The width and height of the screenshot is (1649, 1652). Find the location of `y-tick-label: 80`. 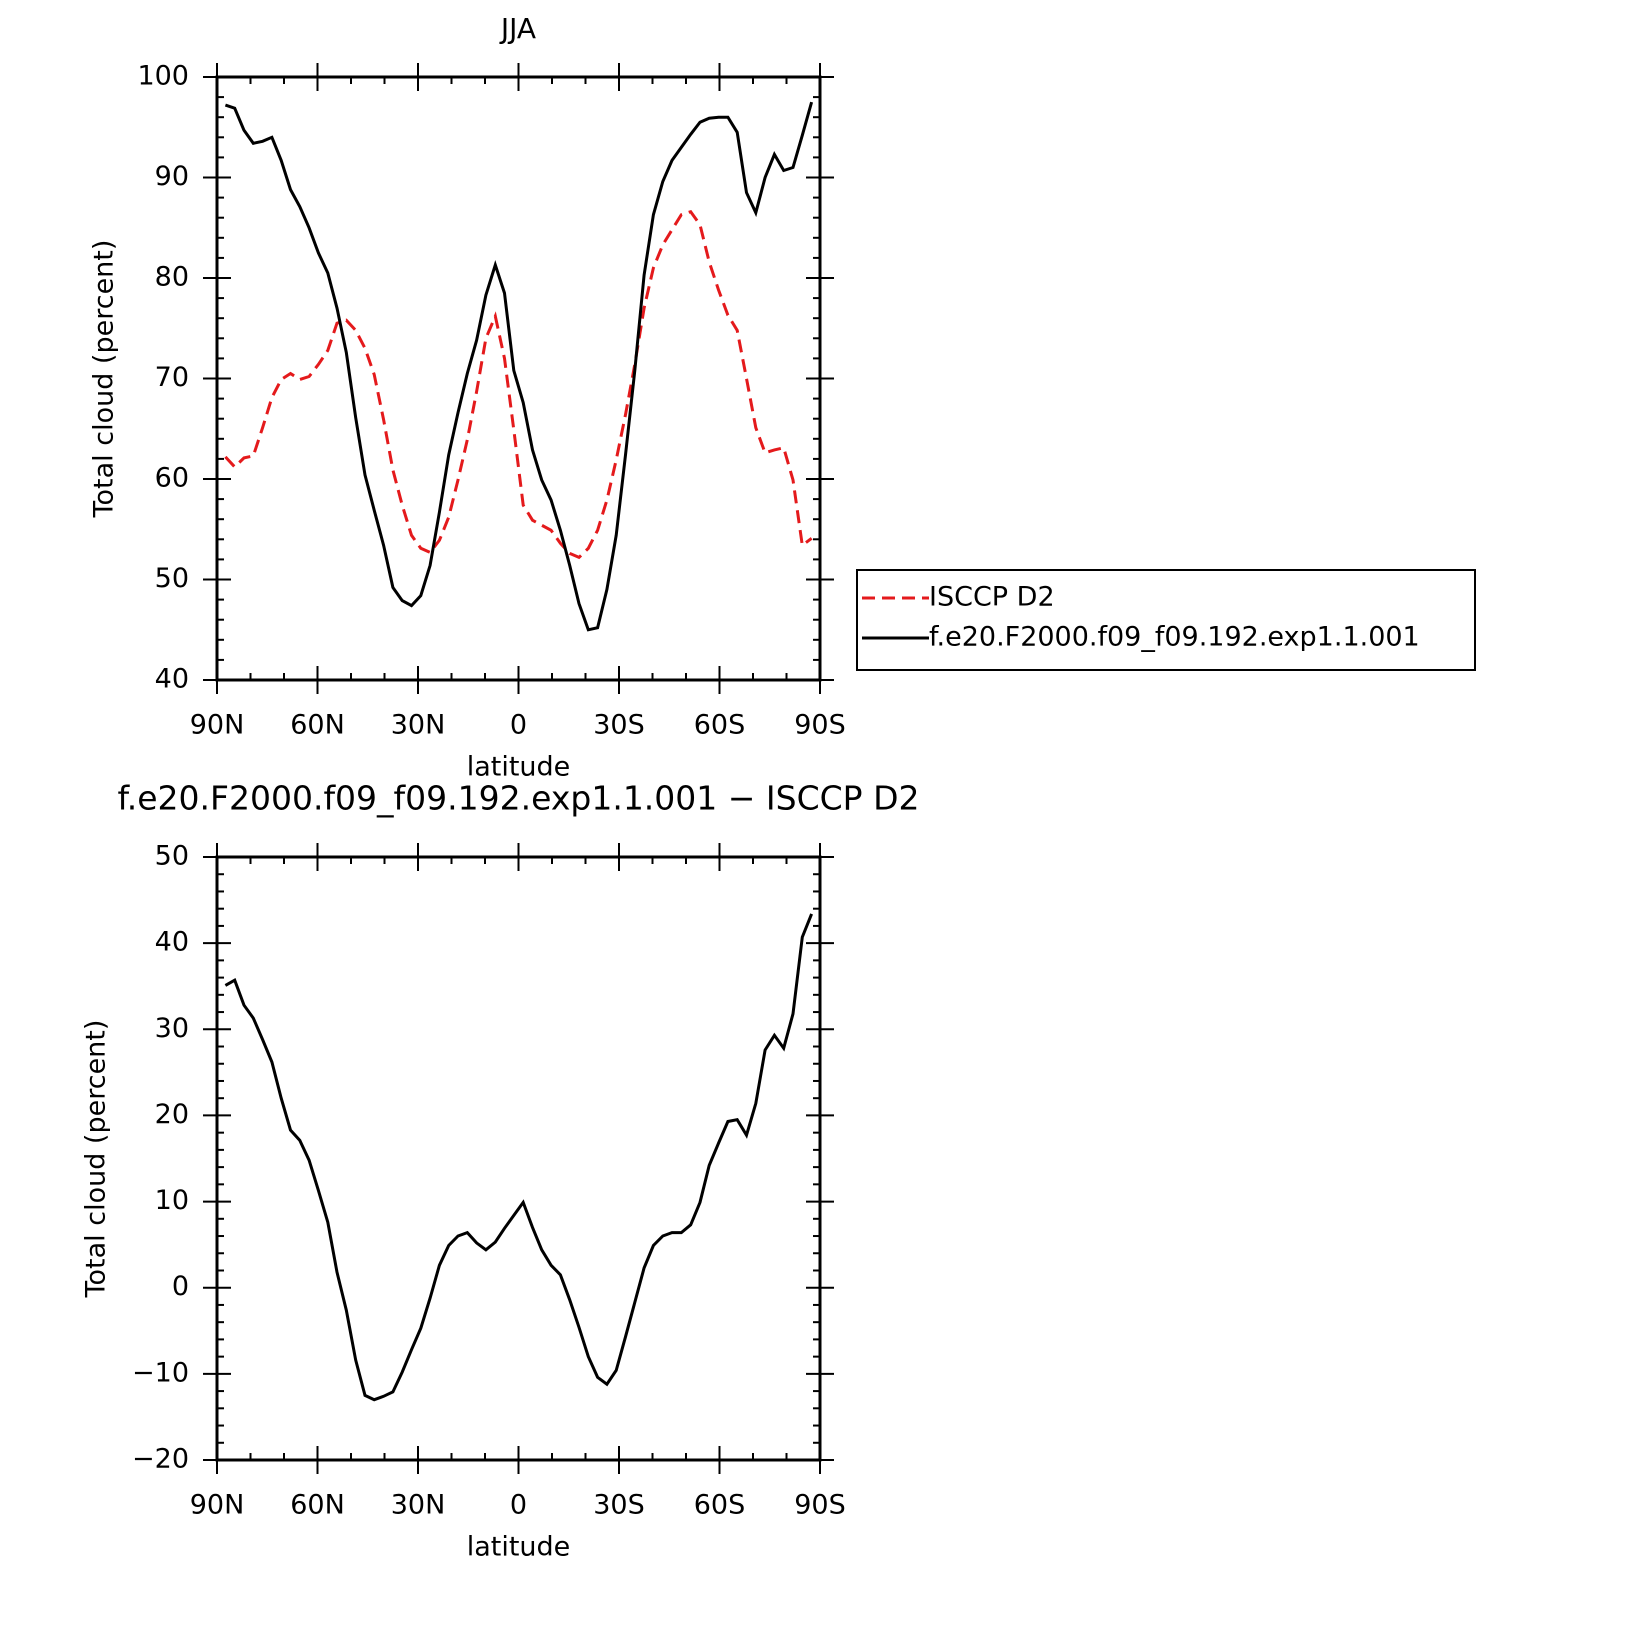

y-tick-label: 80 is located at coordinates (172, 277).